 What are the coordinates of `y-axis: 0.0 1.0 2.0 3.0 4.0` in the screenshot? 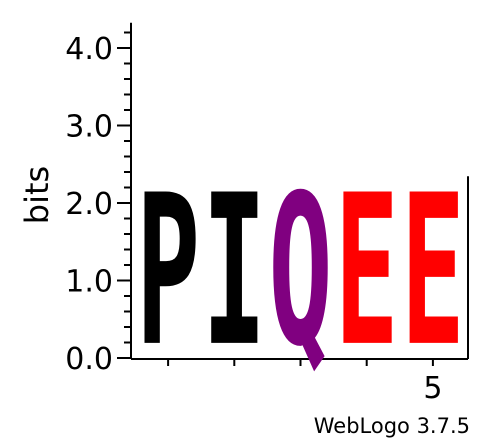 It's located at (98, 199).